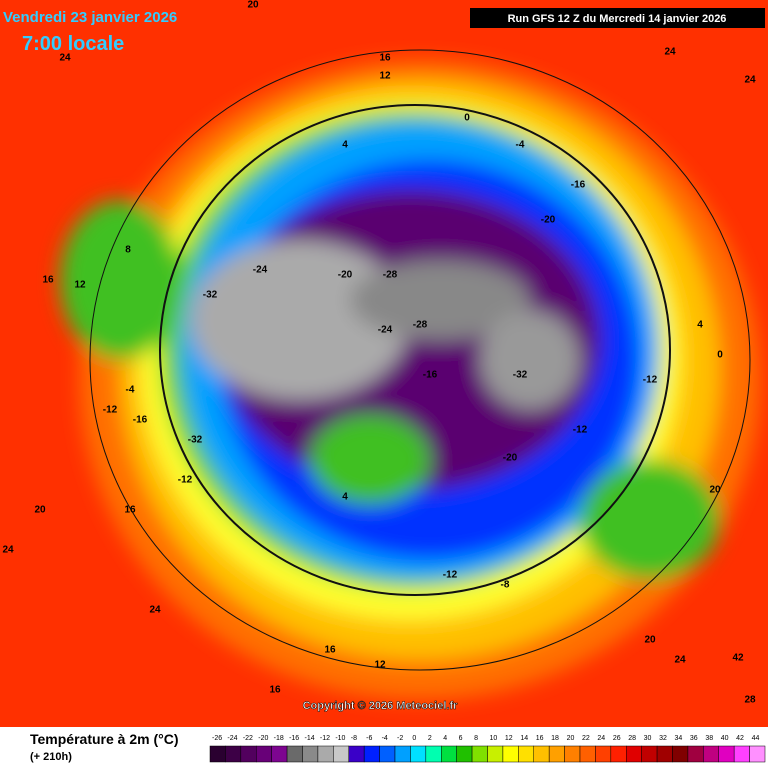 This screenshot has height=773, width=768. I want to click on legend-tick-label: -20, so click(263, 738).